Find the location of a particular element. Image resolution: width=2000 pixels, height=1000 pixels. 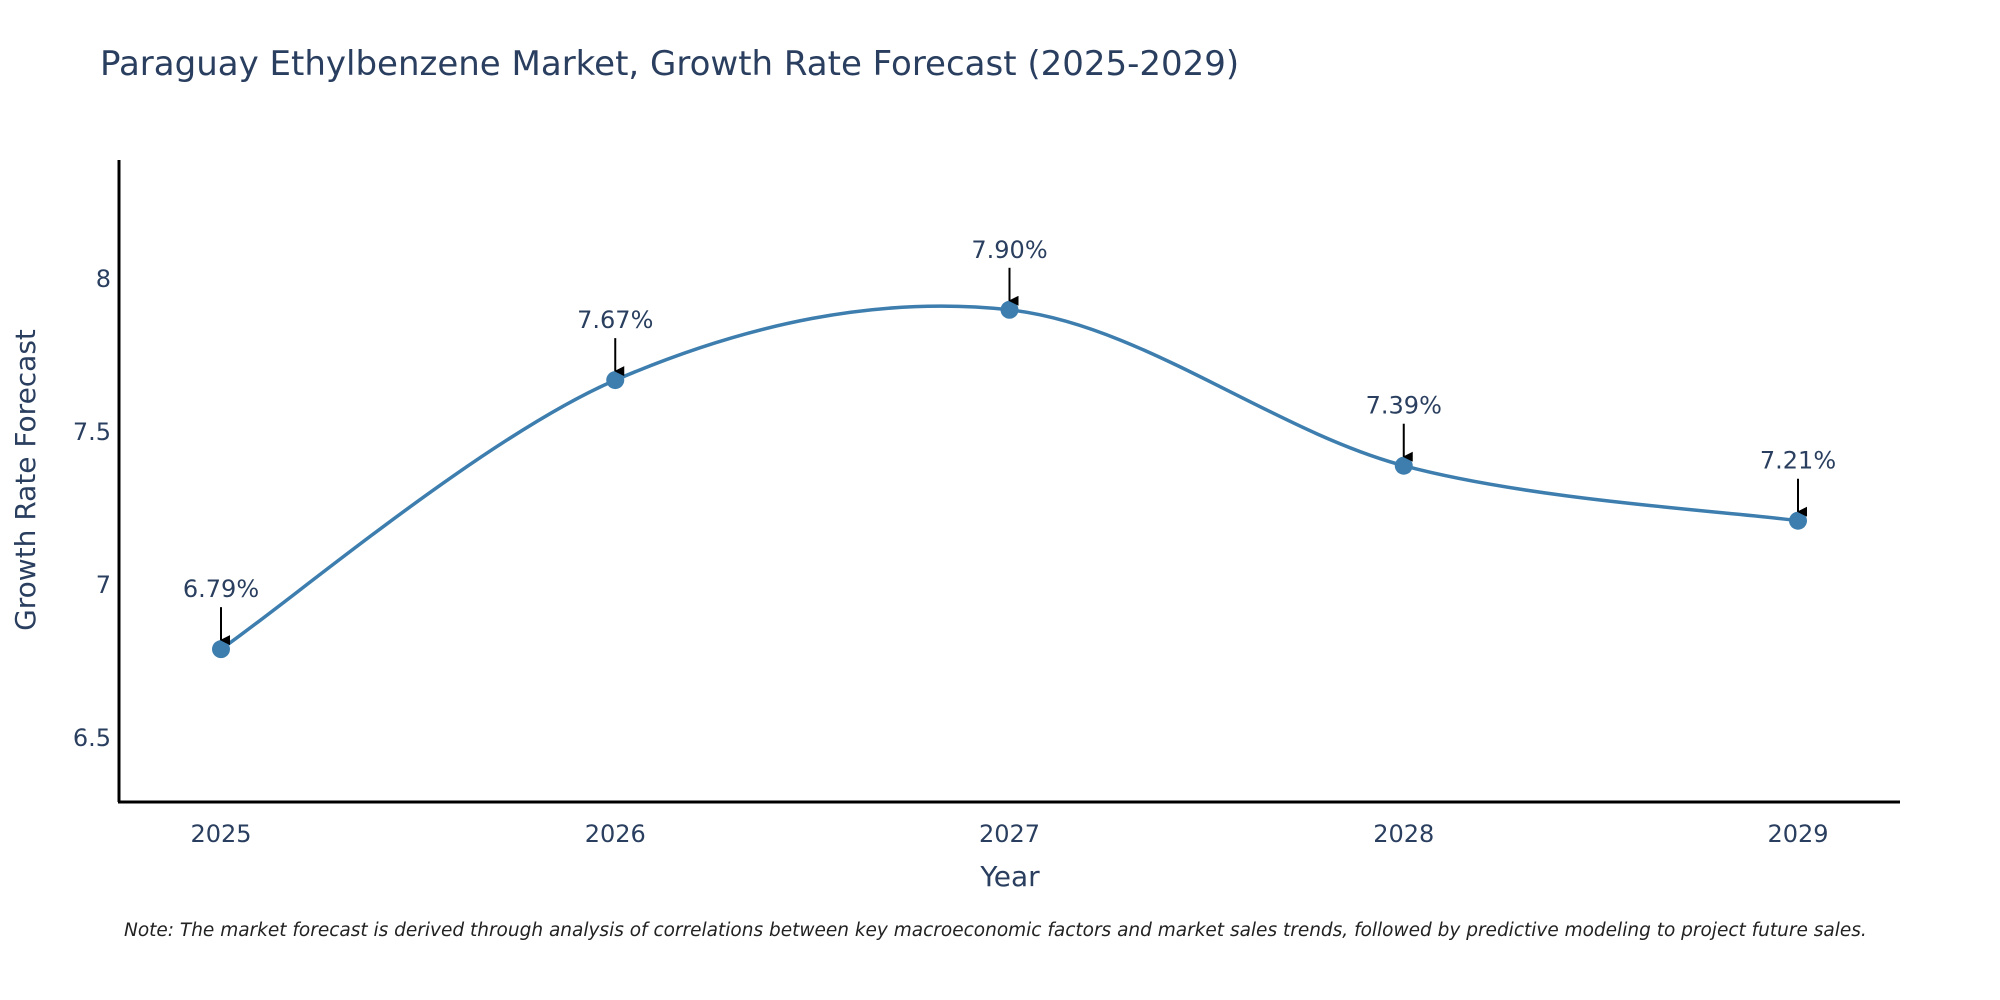

data-label-2028: 7.39% is located at coordinates (1404, 406).